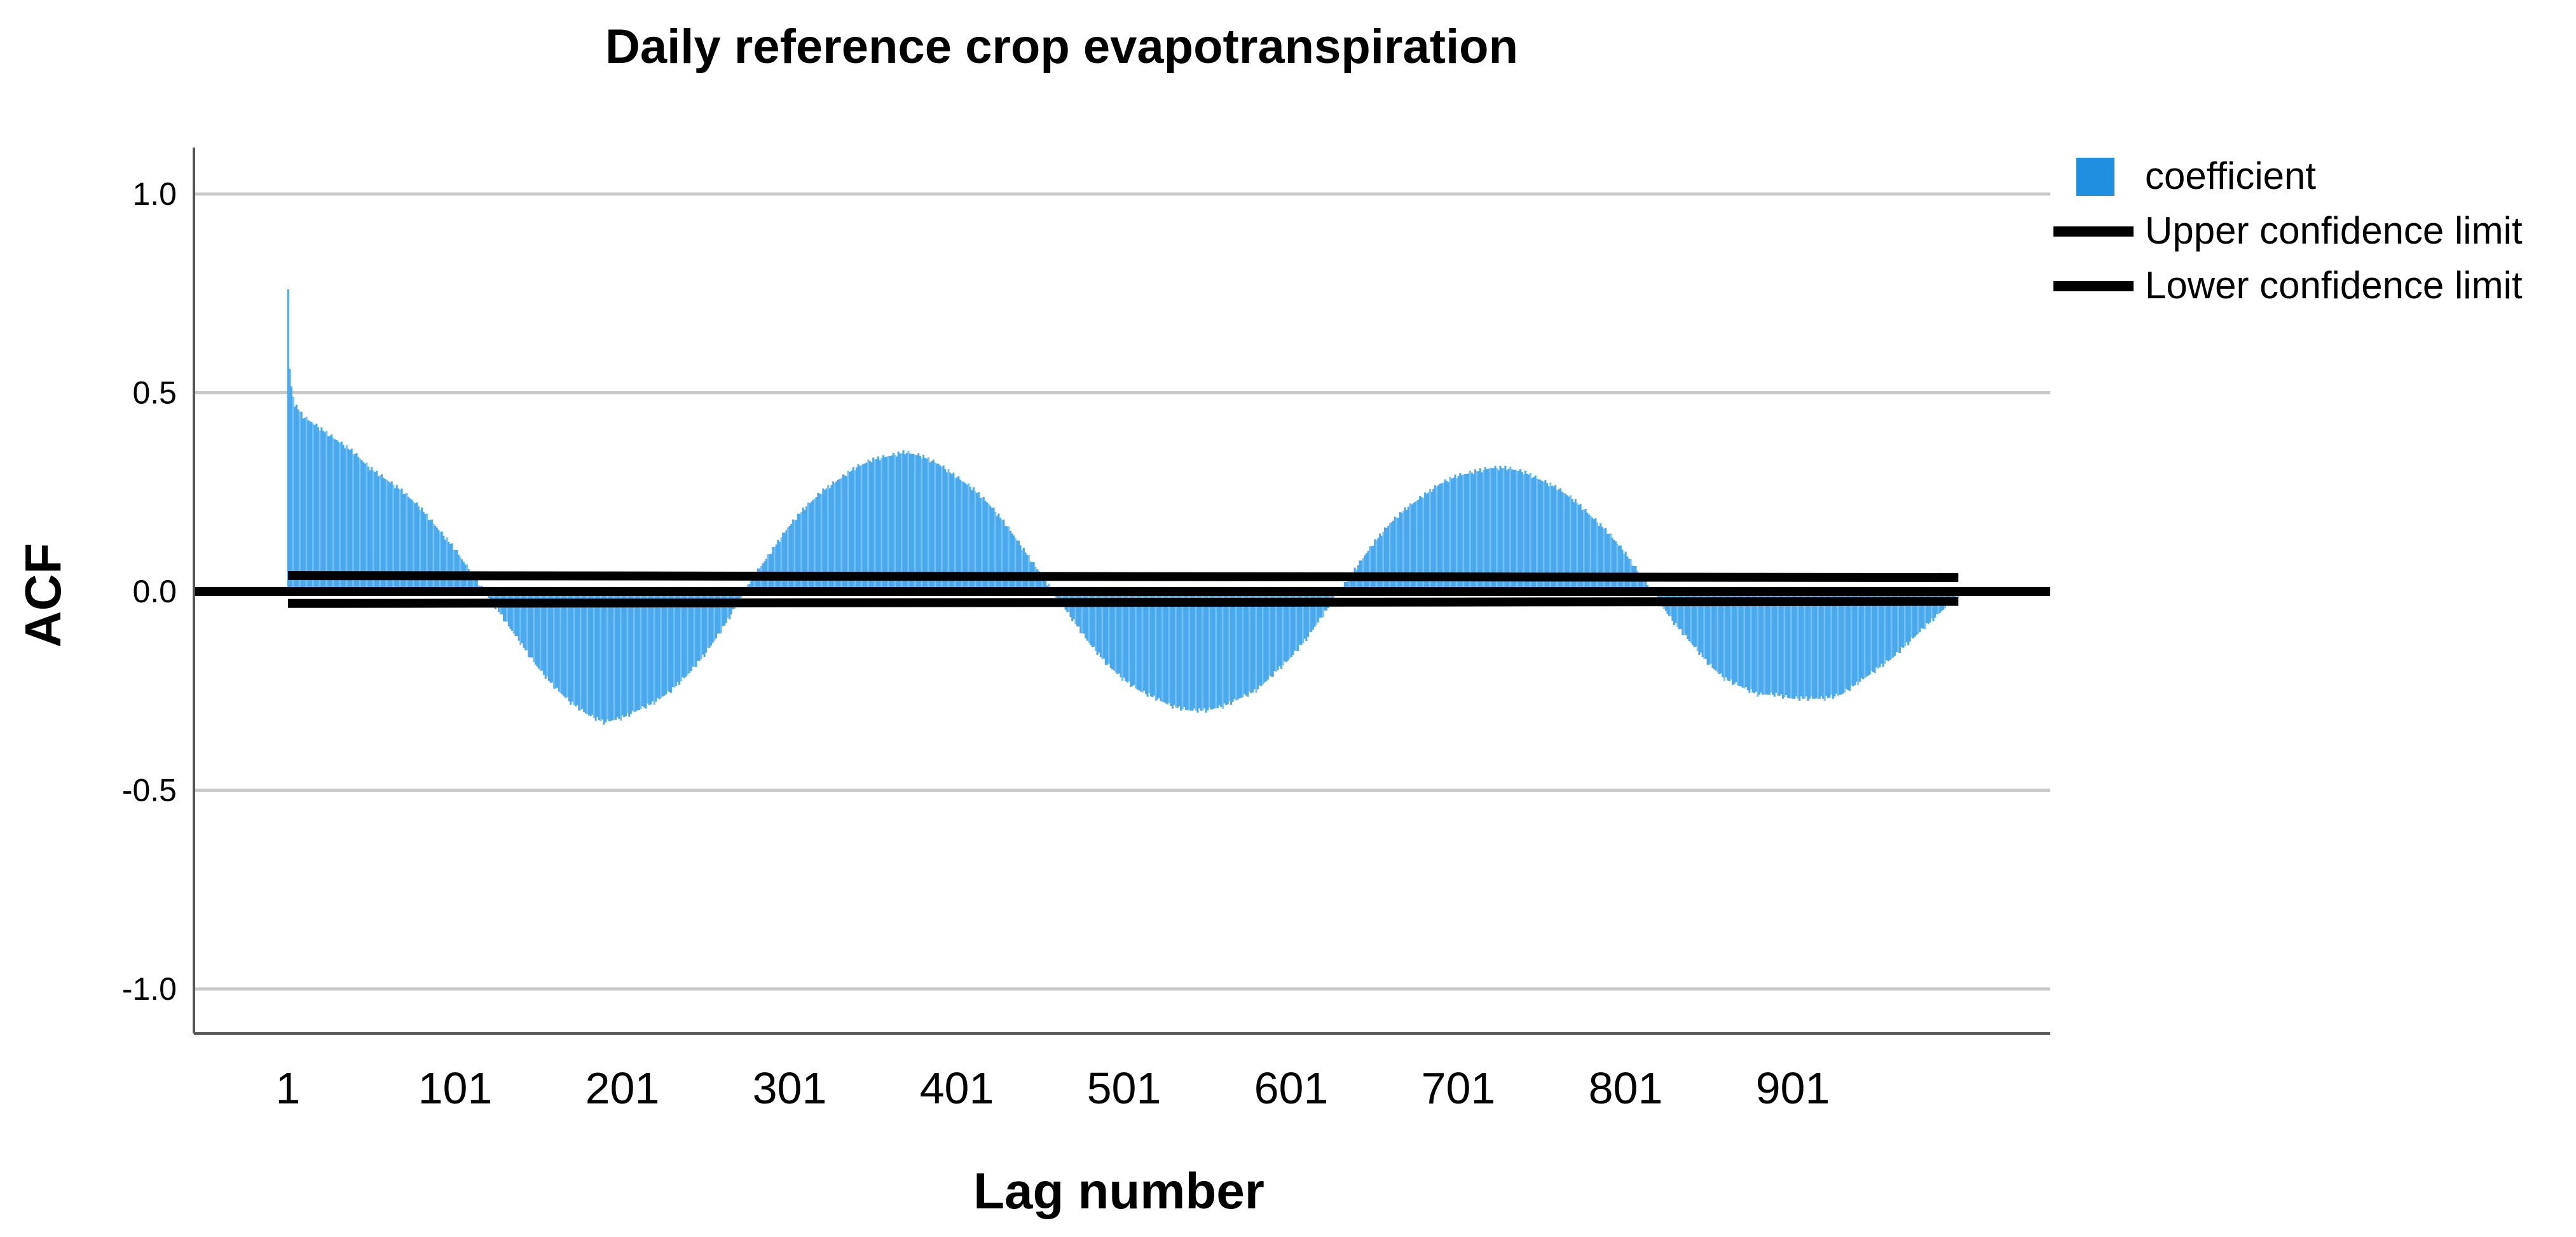 Image resolution: width=2576 pixels, height=1237 pixels. I want to click on legend-swatch-coefficient, so click(2095, 177).